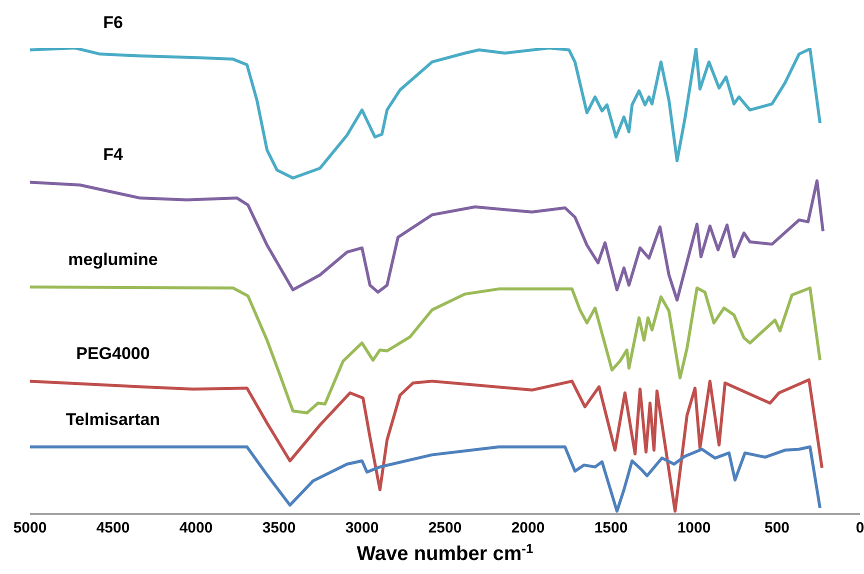 The width and height of the screenshot is (864, 574). Describe the element at coordinates (113, 260) in the screenshot. I see `series-label: meglumine` at that location.